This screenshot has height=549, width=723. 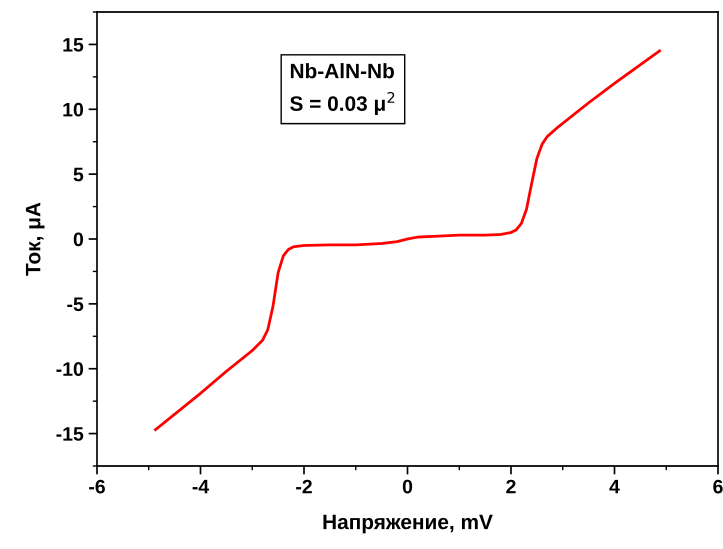 What do you see at coordinates (79, 175) in the screenshot?
I see `y-tick-label: 5` at bounding box center [79, 175].